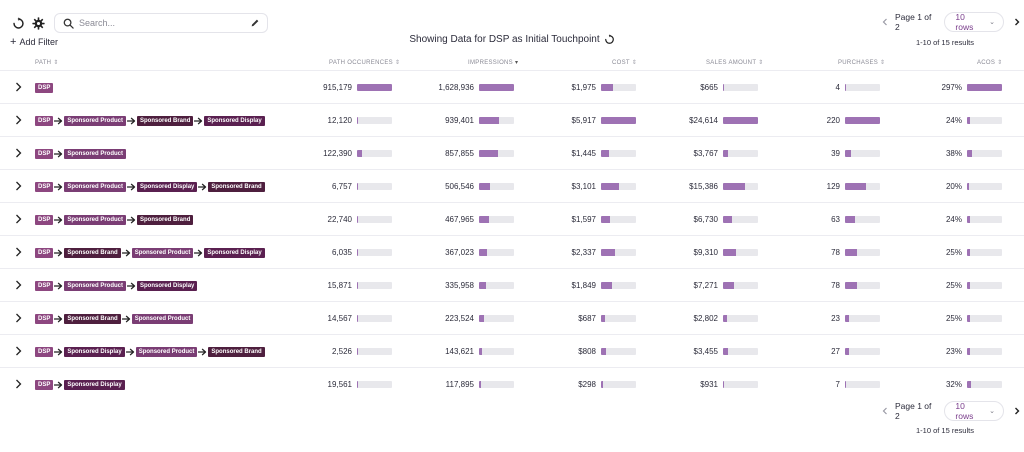 Image resolution: width=1024 pixels, height=452 pixels. I want to click on search-box, so click(161, 23).